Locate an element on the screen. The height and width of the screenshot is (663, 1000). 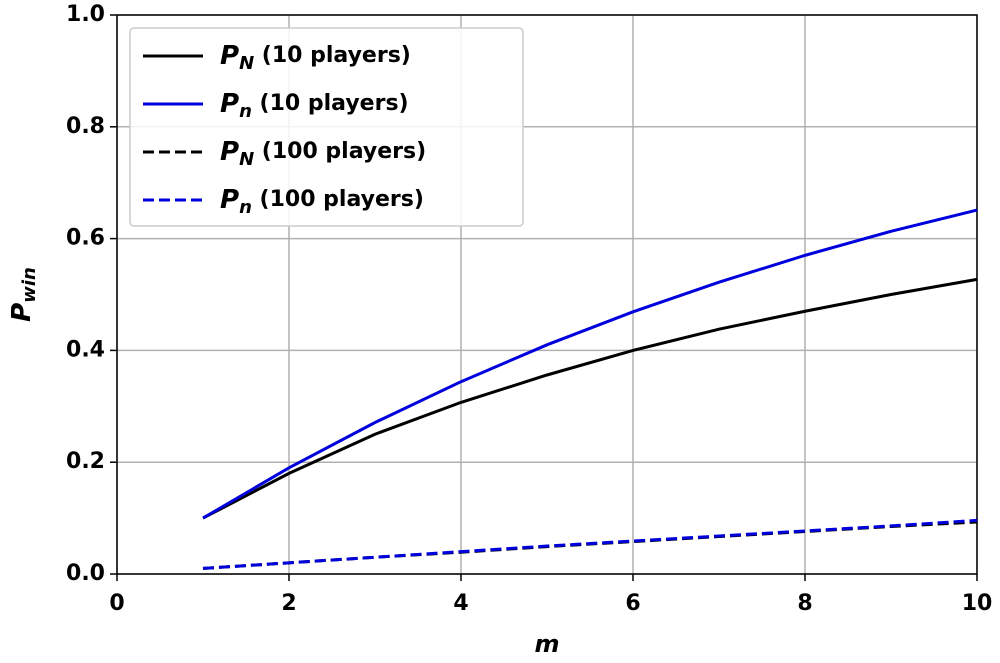
y-axis-label: Pwin is located at coordinates (24, 294).